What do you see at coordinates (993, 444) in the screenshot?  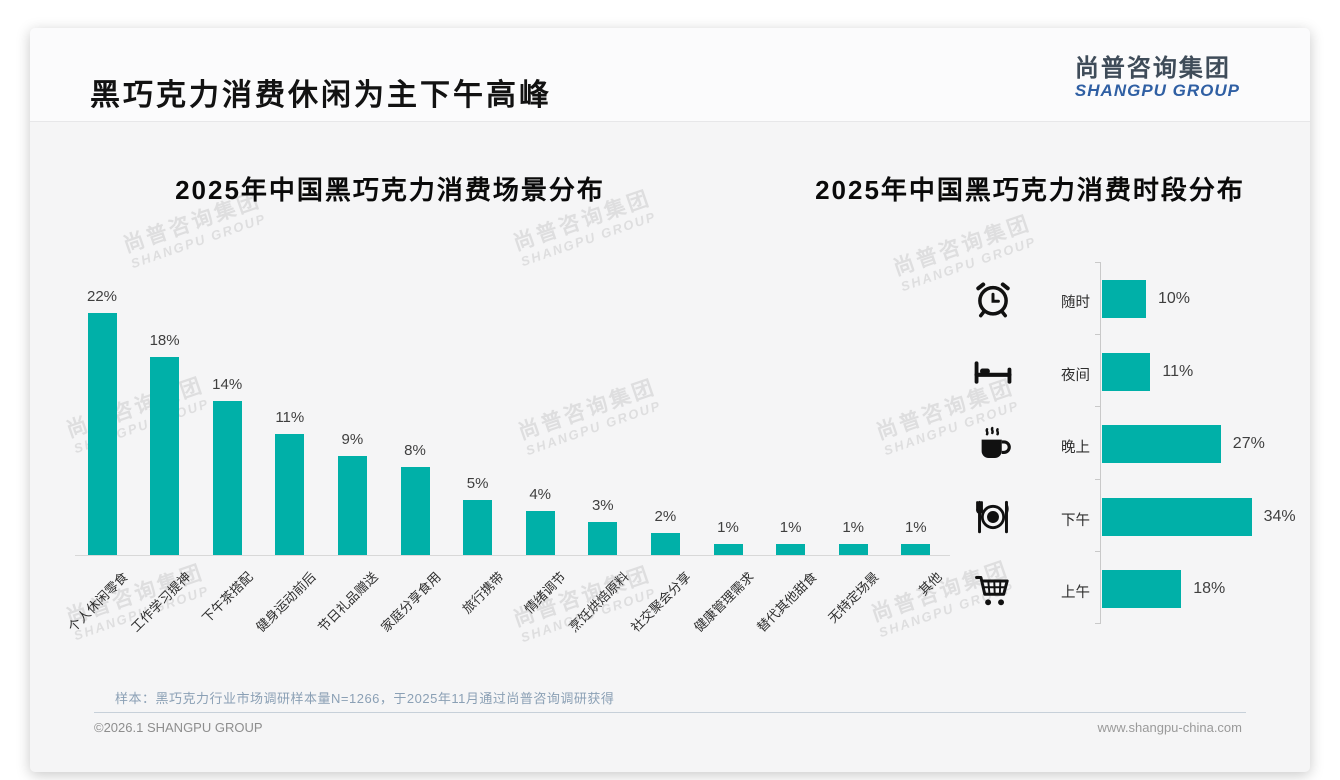 I see `coffee-icon` at bounding box center [993, 444].